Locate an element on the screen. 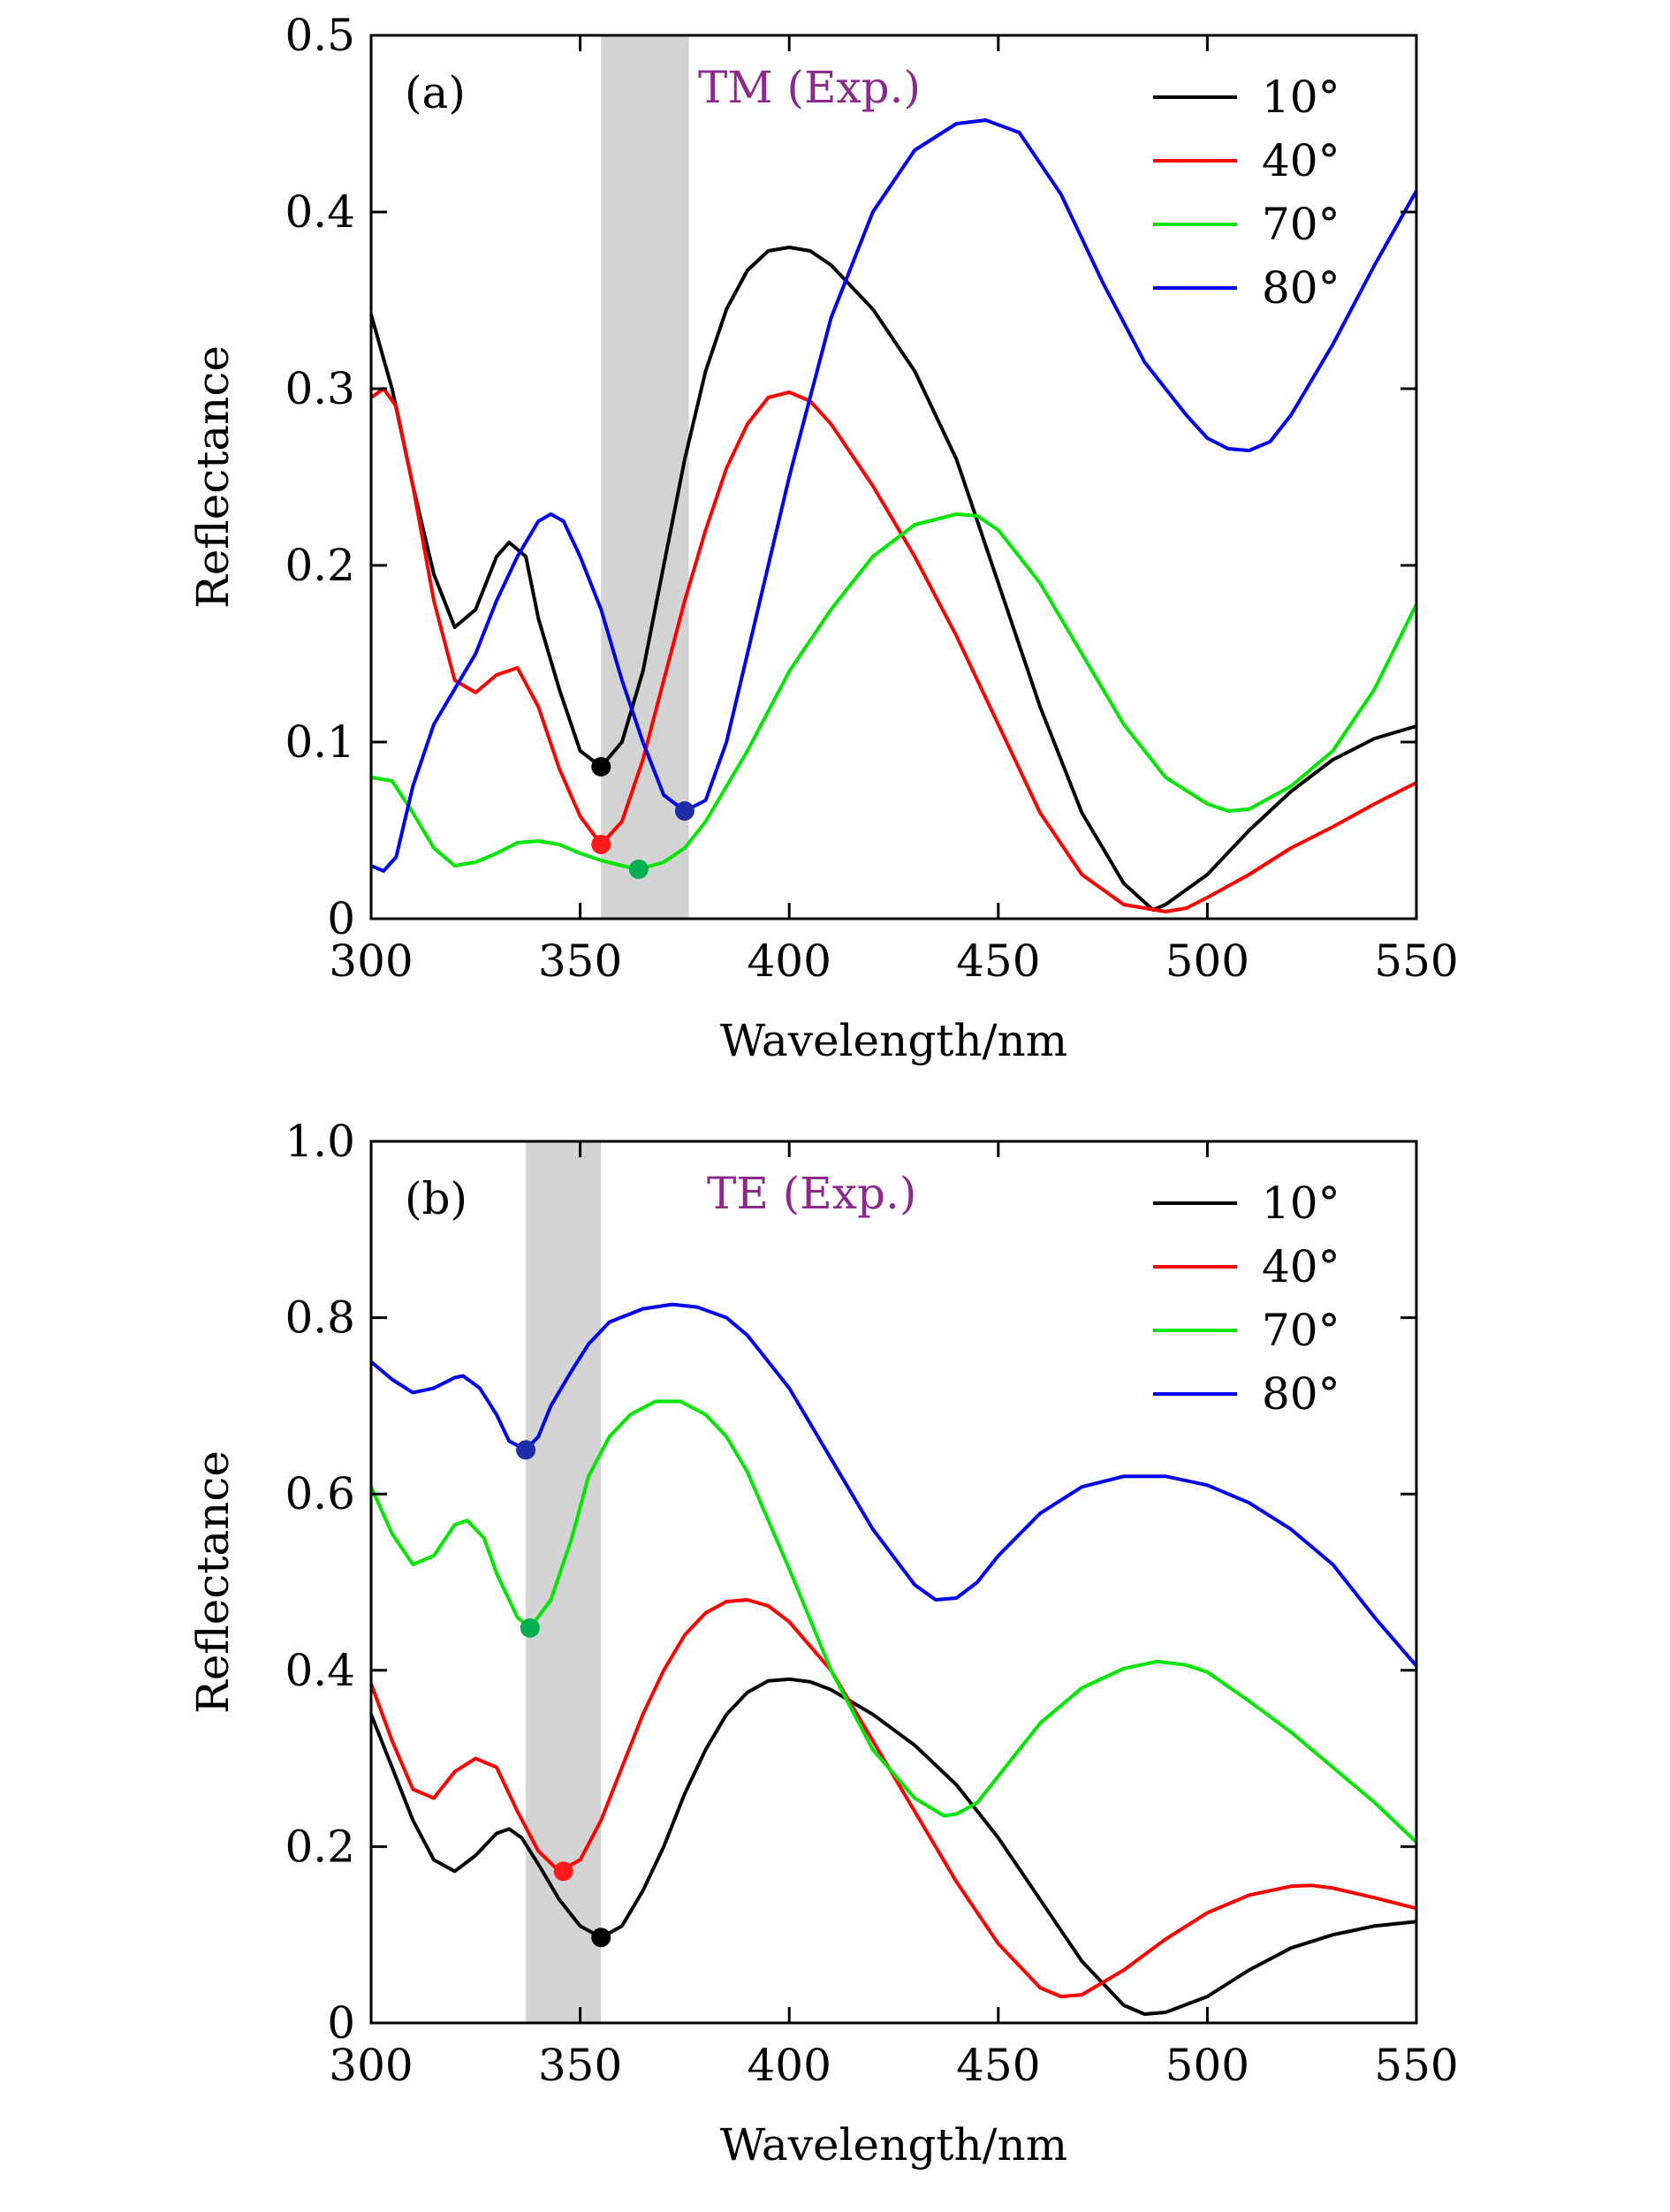 This screenshot has width=1670, height=2212. minimum-markers-b is located at coordinates (563, 1694).